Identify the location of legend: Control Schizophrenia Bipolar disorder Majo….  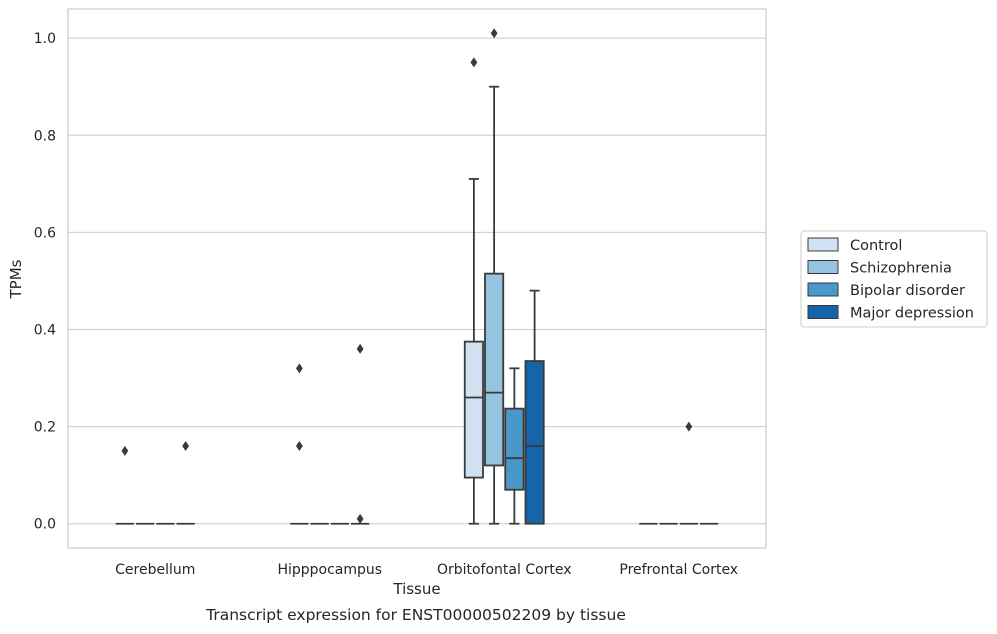
(894, 279).